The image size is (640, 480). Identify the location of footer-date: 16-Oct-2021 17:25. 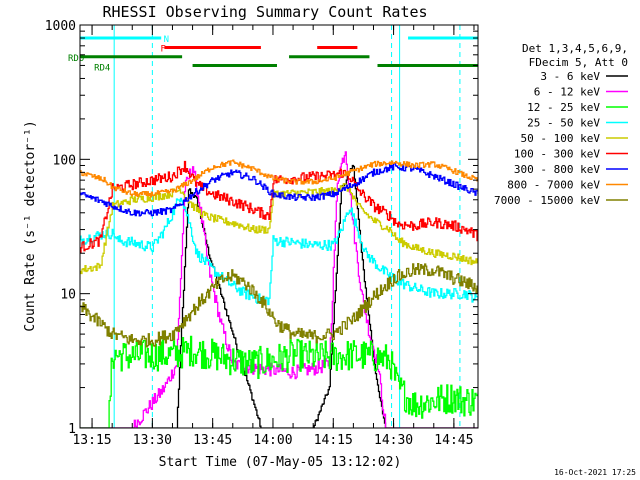
(595, 472).